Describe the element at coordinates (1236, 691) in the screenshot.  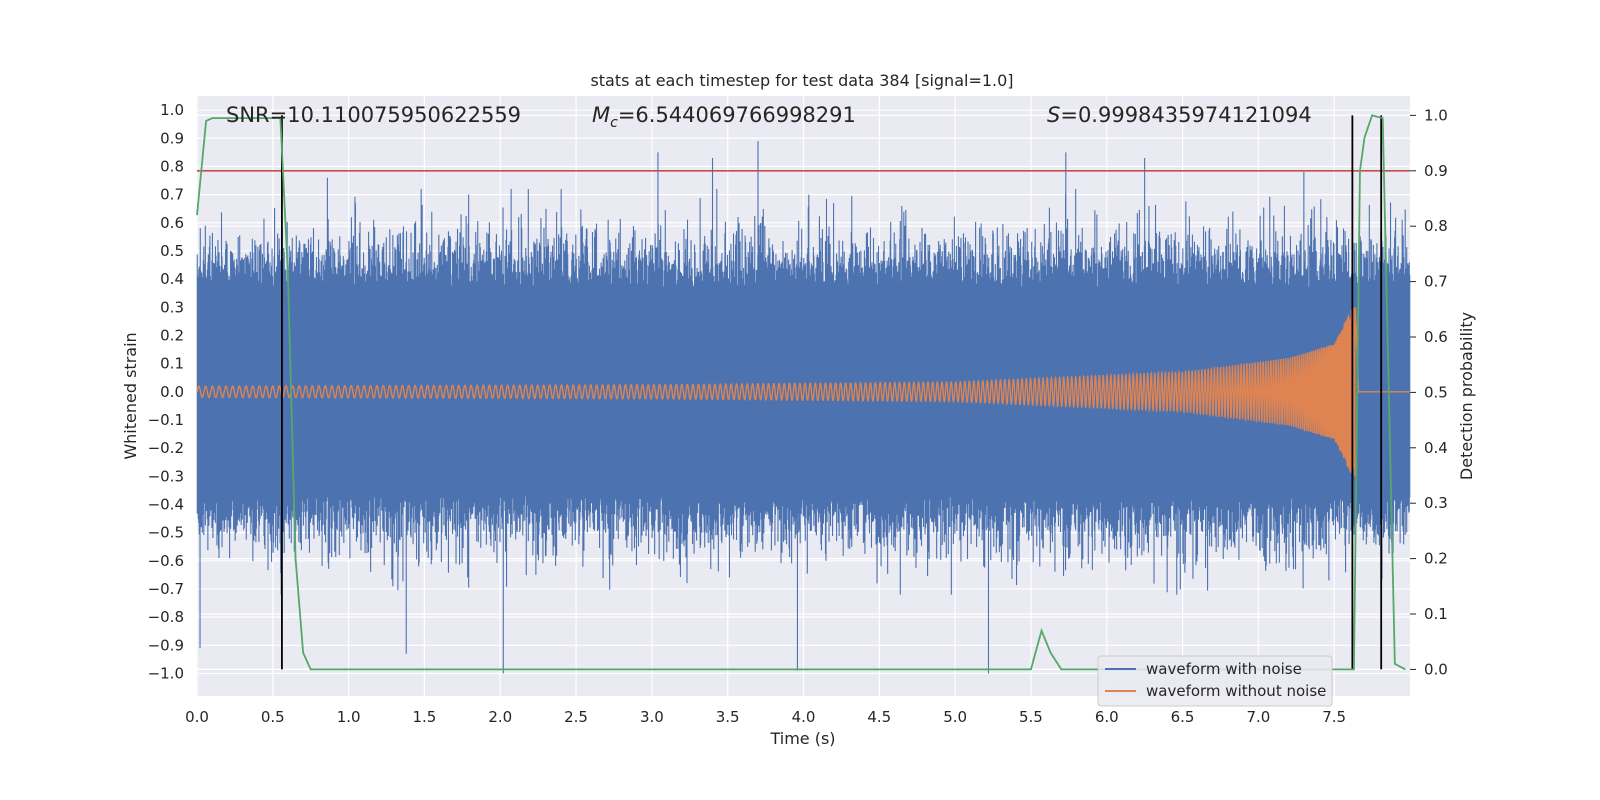
I see `legend-label-clean: waveform without noise` at that location.